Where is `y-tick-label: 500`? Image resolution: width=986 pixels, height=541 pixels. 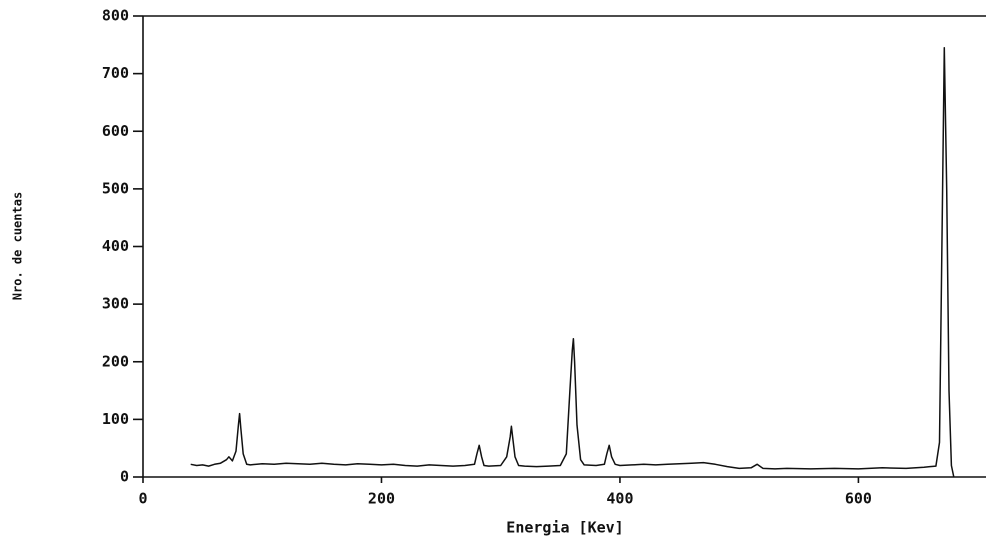
y-tick-label: 500 is located at coordinates (115, 188).